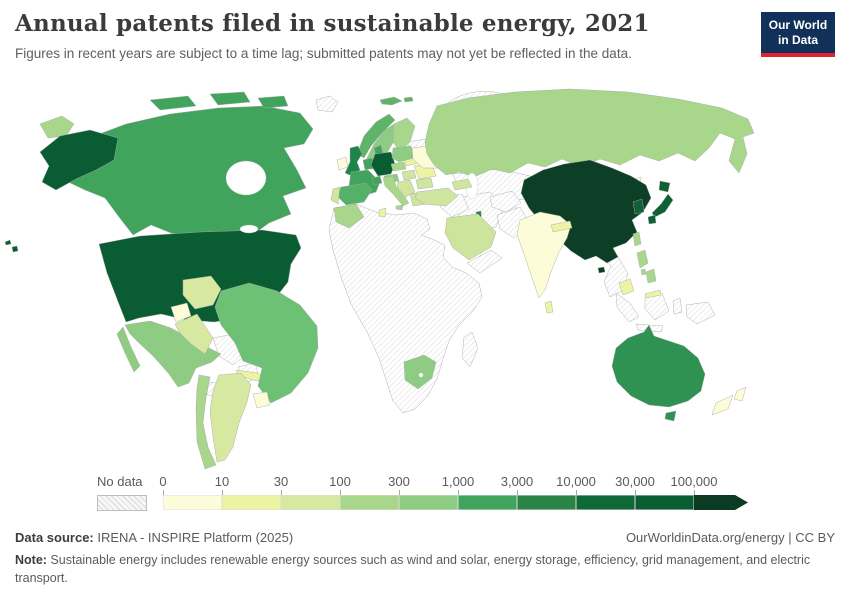  Describe the element at coordinates (637, 239) in the screenshot. I see `country-taiwan` at that location.